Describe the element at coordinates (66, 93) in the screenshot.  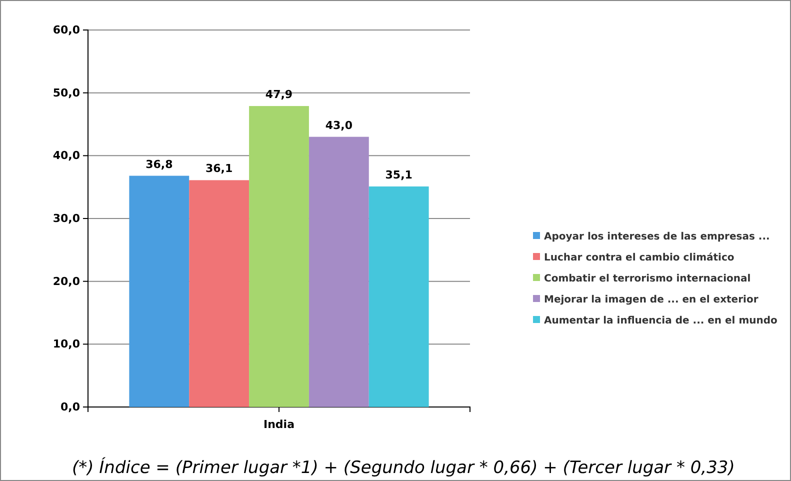
I see `y-tick-label: 50,0` at that location.